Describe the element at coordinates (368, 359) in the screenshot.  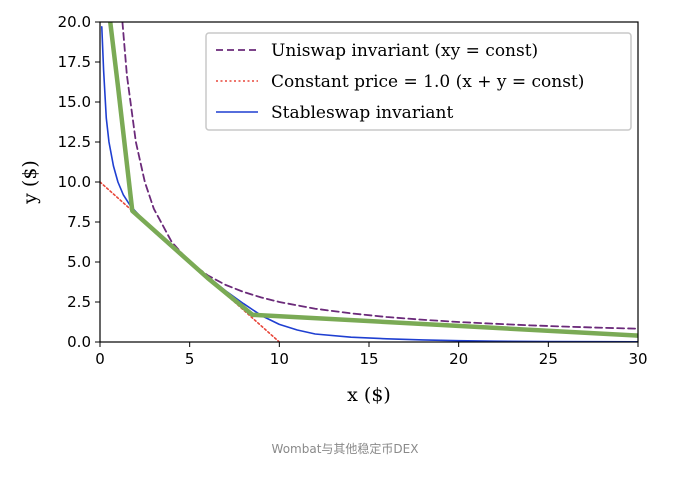
I see `x-tick-label: 15` at that location.